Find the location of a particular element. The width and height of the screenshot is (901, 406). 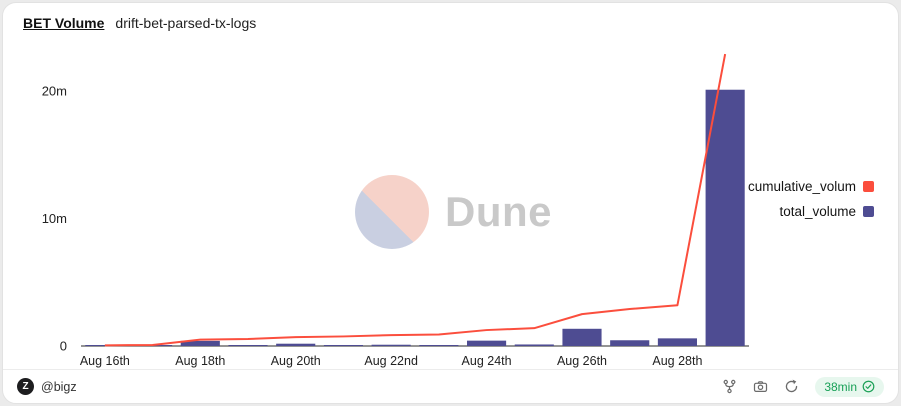

x-axis-label: Aug 26th is located at coordinates (582, 361).